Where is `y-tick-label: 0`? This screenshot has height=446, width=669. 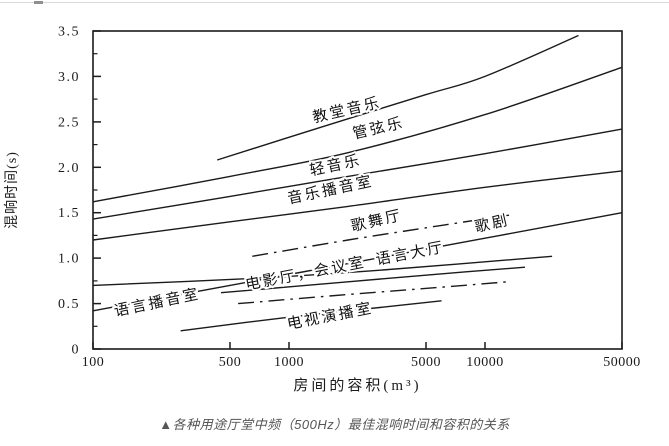 y-tick-label: 0 is located at coordinates (76, 350).